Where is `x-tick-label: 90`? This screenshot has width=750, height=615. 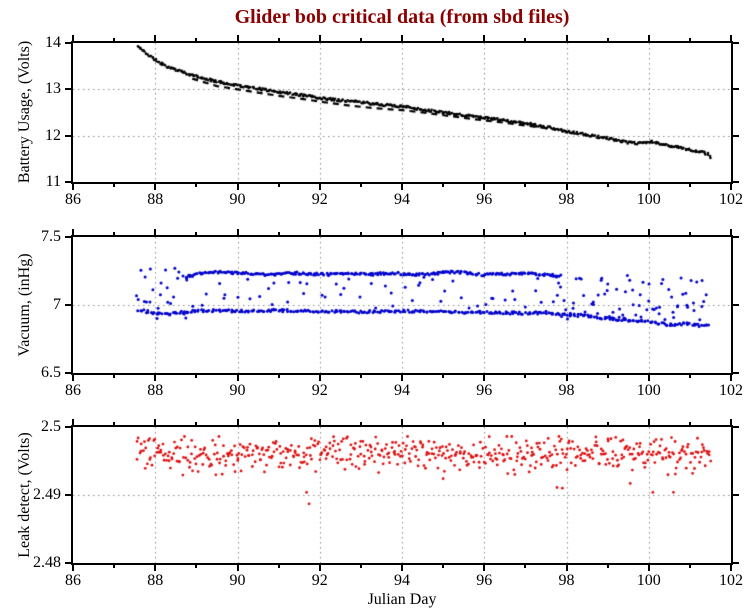 x-tick-label: 90 is located at coordinates (237, 390).